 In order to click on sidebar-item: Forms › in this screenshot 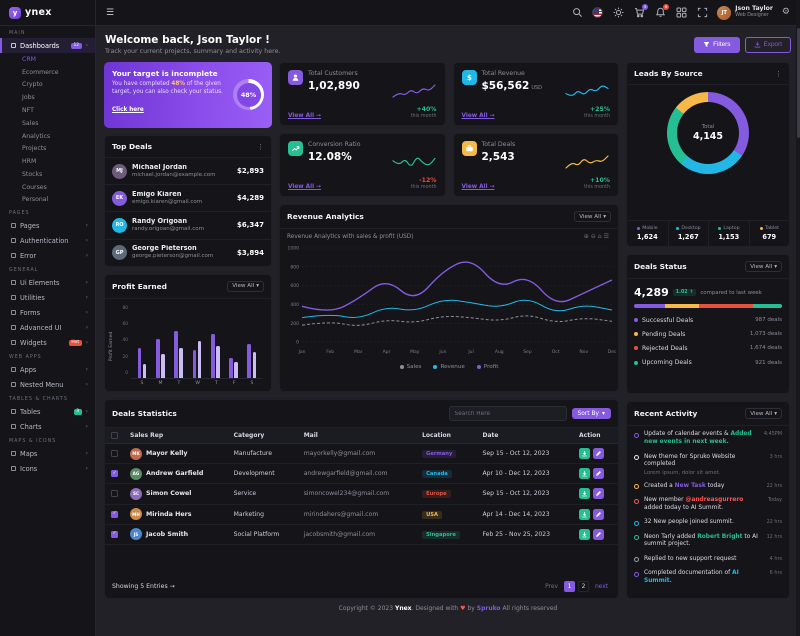, I will do `click(47, 312)`.